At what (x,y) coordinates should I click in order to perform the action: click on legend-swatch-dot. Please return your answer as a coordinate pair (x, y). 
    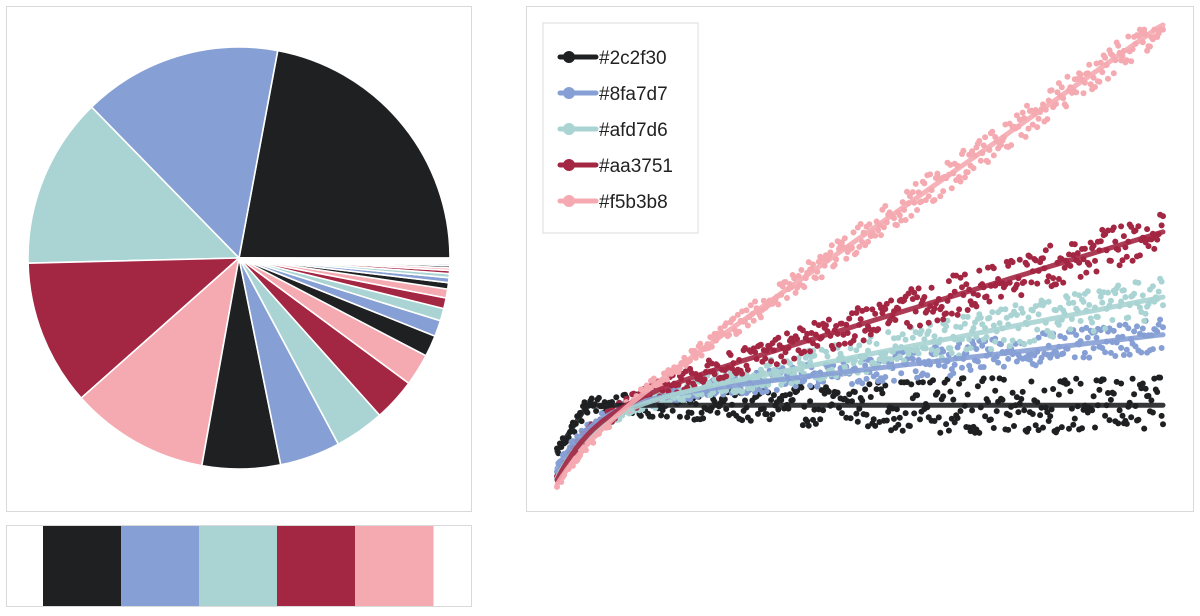
    Looking at the image, I should click on (569, 129).